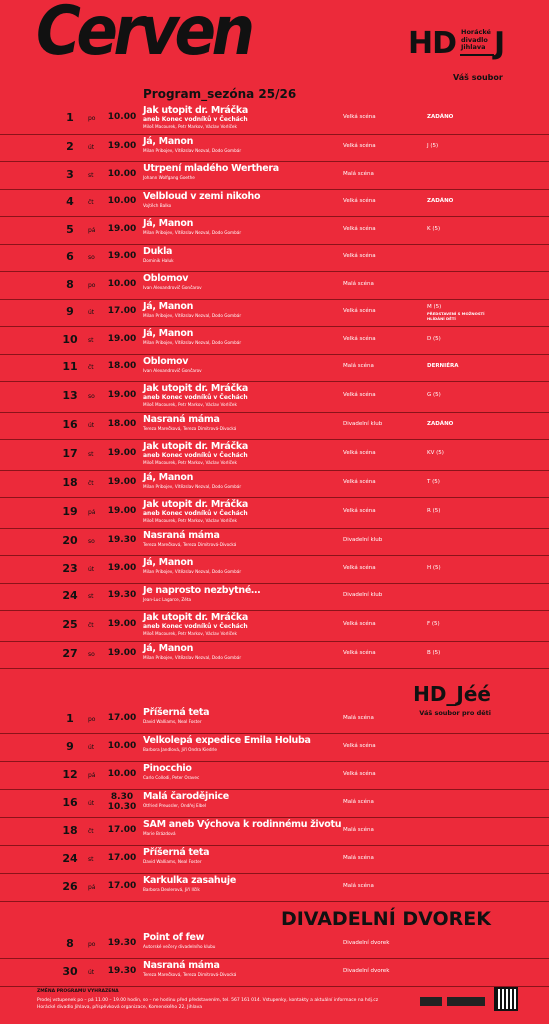 Image resolution: width=549 pixels, height=1024 pixels. I want to click on show-title: Příšerná teta, so click(176, 852).